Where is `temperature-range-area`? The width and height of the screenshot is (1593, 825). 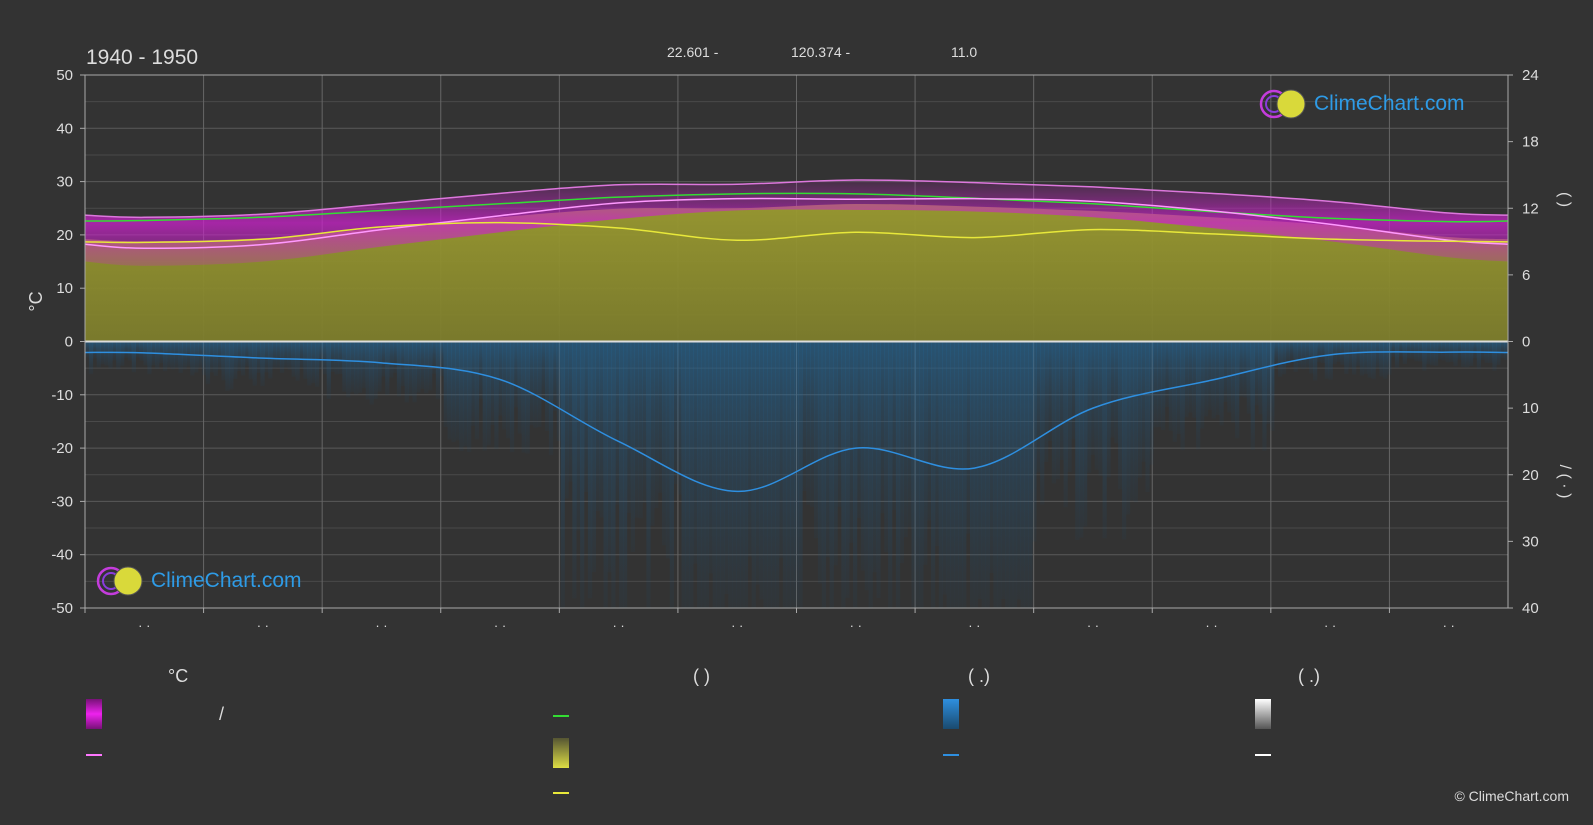 temperature-range-area is located at coordinates (796, 222).